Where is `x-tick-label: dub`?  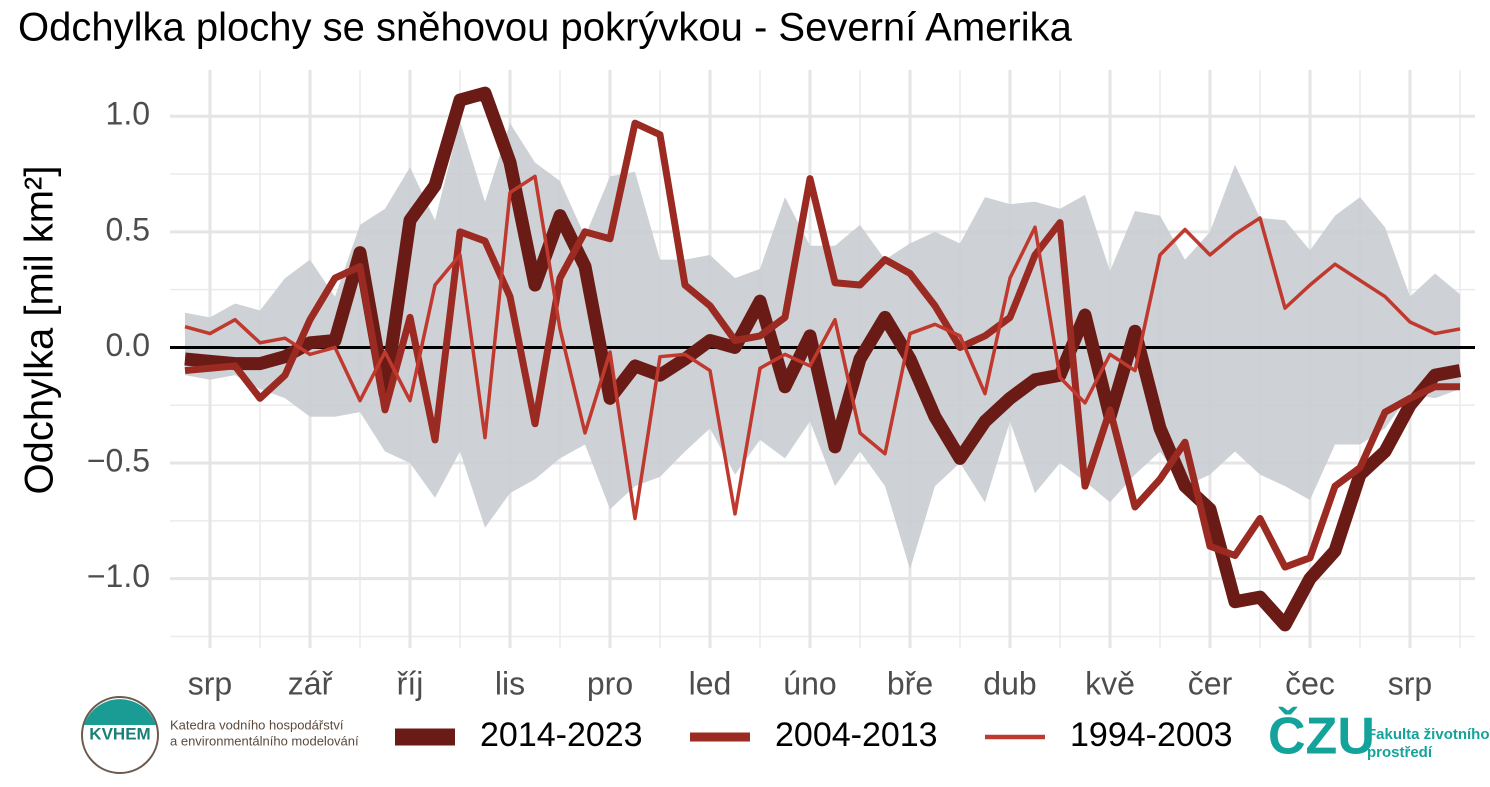 x-tick-label: dub is located at coordinates (1009, 683).